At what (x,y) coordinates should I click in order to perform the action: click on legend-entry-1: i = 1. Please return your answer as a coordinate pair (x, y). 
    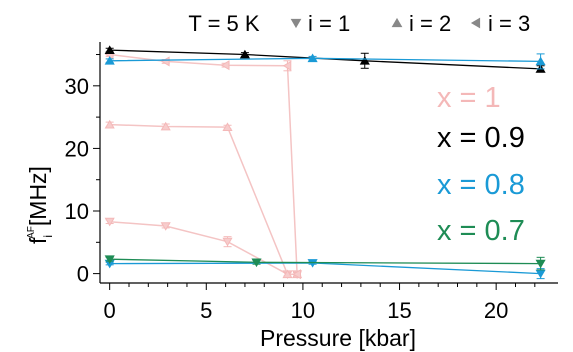
    Looking at the image, I should click on (320, 23).